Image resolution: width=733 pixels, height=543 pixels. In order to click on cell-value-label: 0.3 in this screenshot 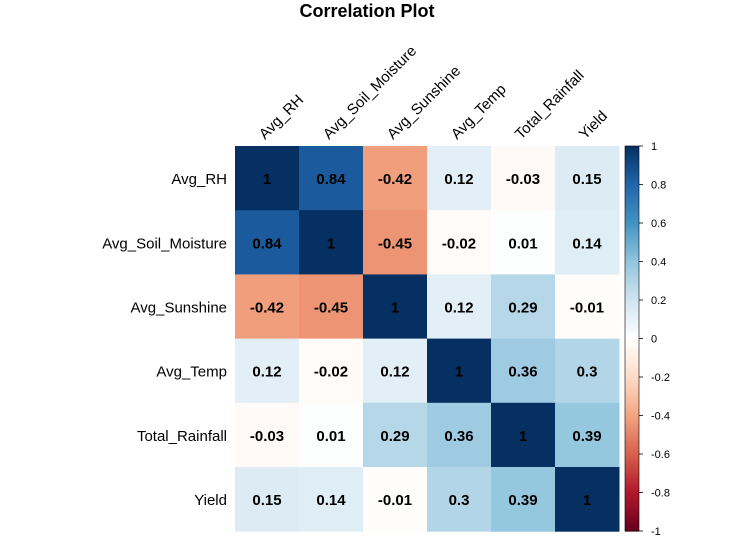, I will do `click(459, 500)`.